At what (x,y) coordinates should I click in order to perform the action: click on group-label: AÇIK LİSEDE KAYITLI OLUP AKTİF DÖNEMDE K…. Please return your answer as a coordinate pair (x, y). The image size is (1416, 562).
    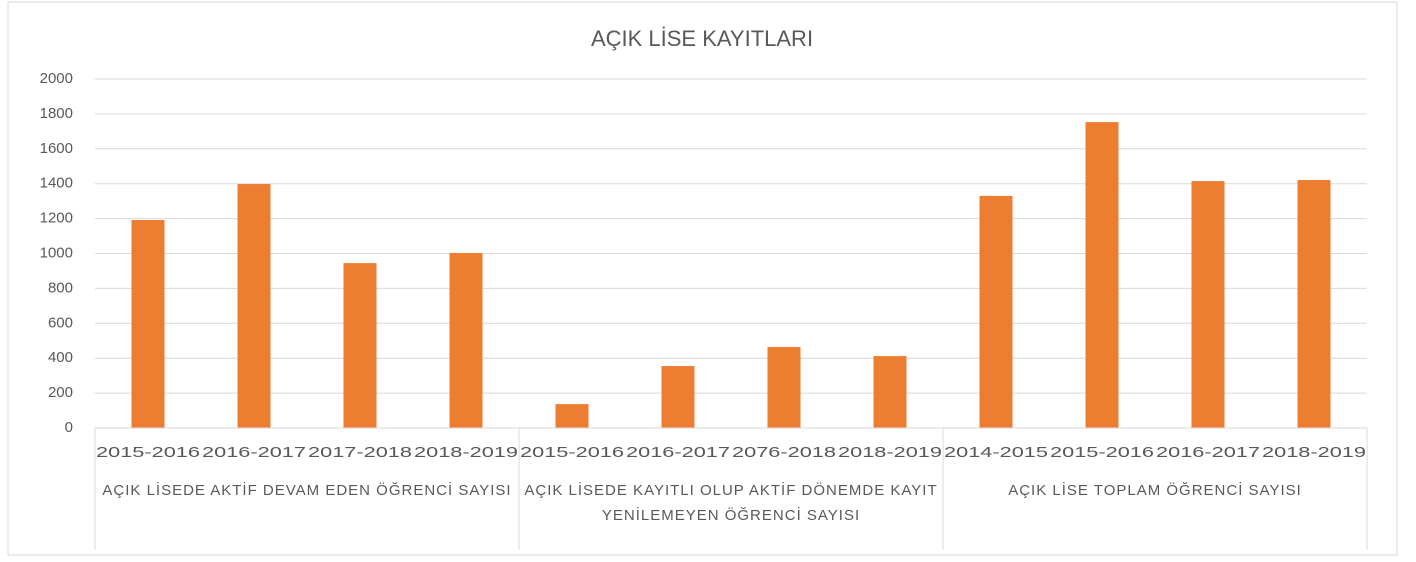
    Looking at the image, I should click on (731, 503).